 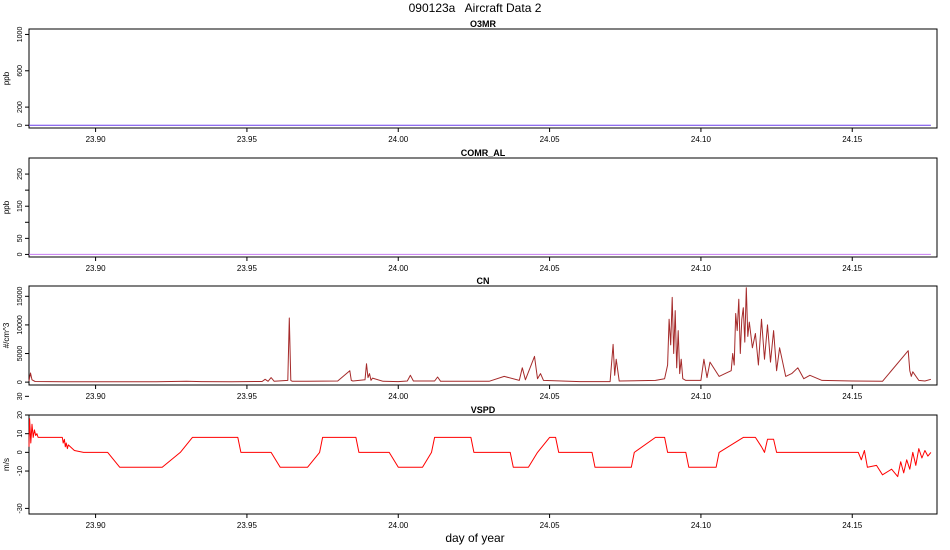 I want to click on y-axis-label: #/cm^3, so click(x=6, y=335).